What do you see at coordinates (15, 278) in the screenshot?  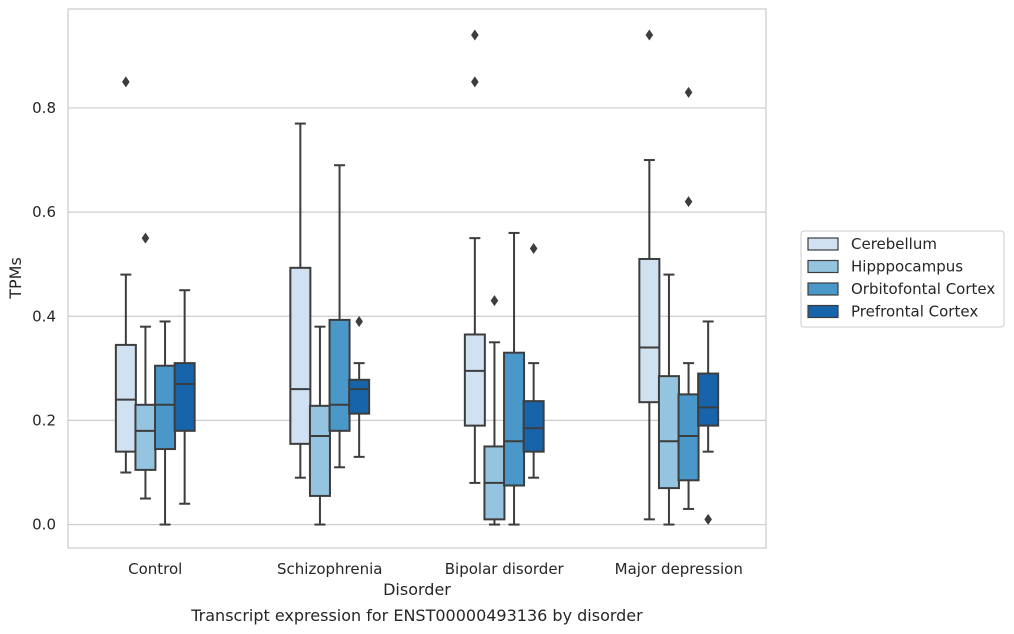 I see `y-axis-title: TPMs` at bounding box center [15, 278].